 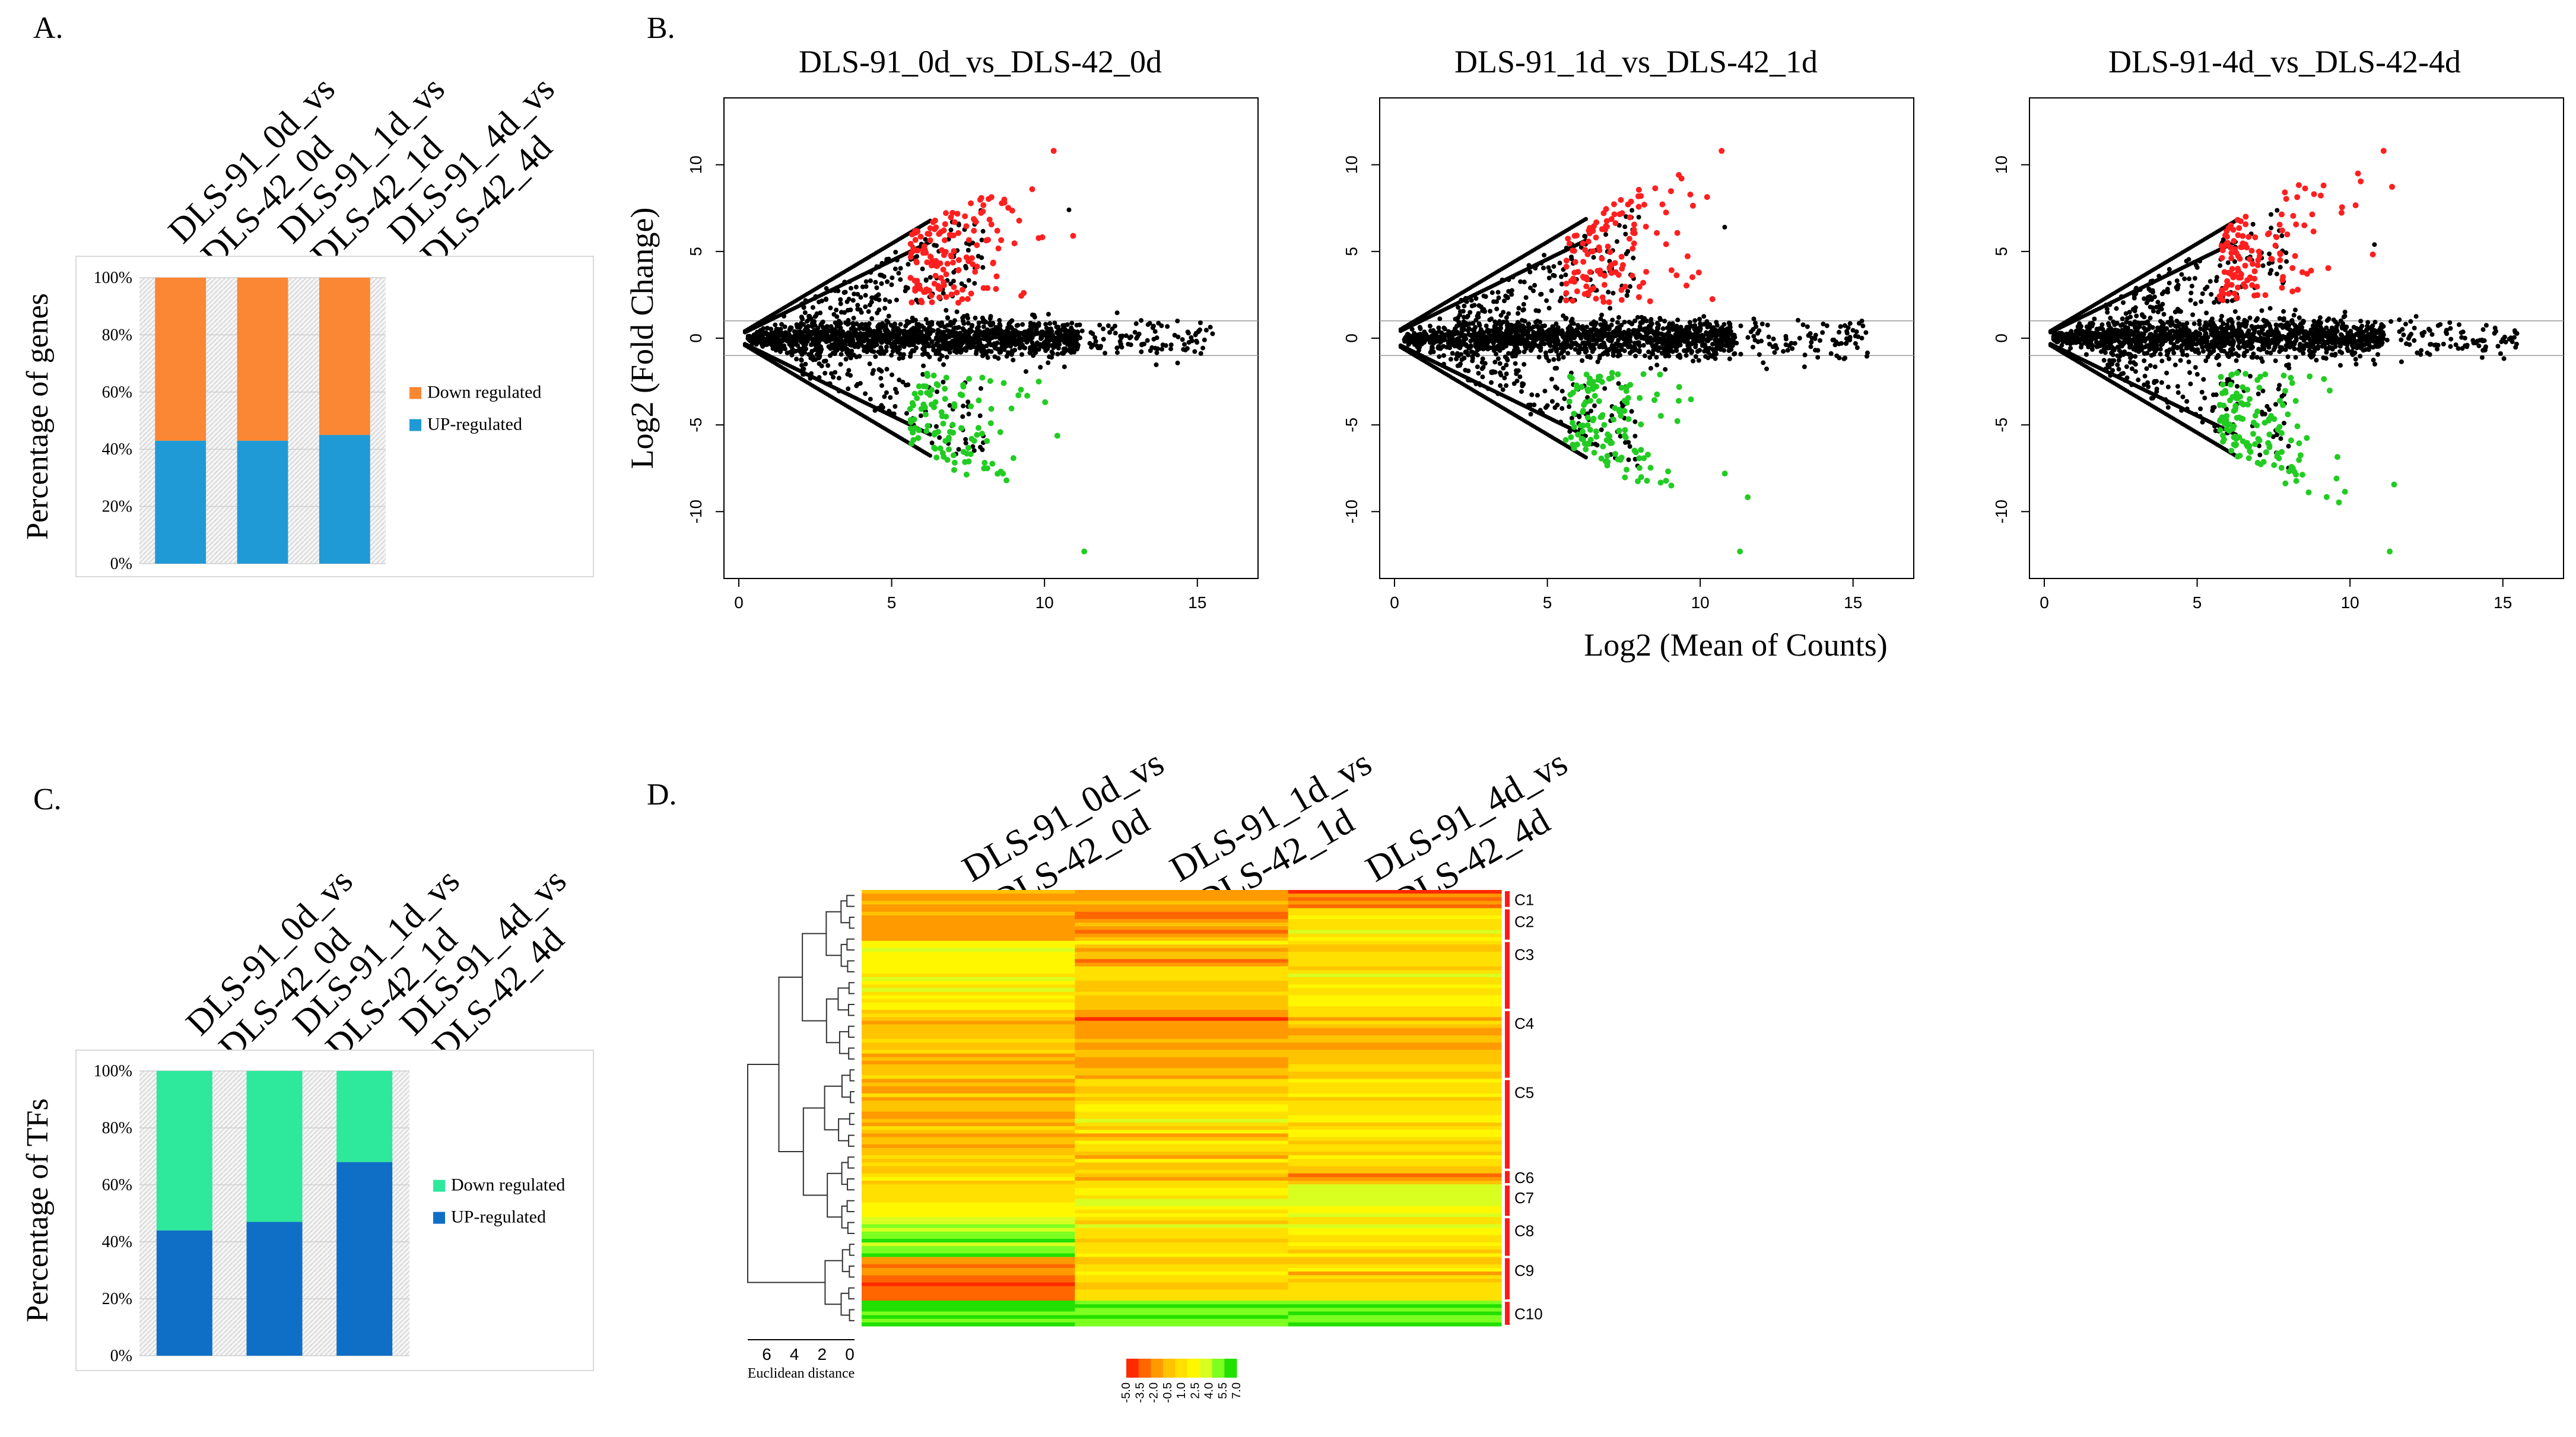 What do you see at coordinates (498, 1217) in the screenshot?
I see `panel-c-legend-label: UP-regulated` at bounding box center [498, 1217].